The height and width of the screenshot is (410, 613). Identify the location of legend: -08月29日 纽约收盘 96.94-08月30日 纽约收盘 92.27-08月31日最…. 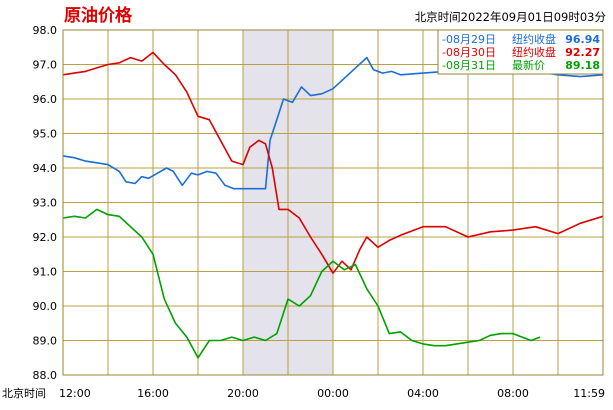
(520, 52).